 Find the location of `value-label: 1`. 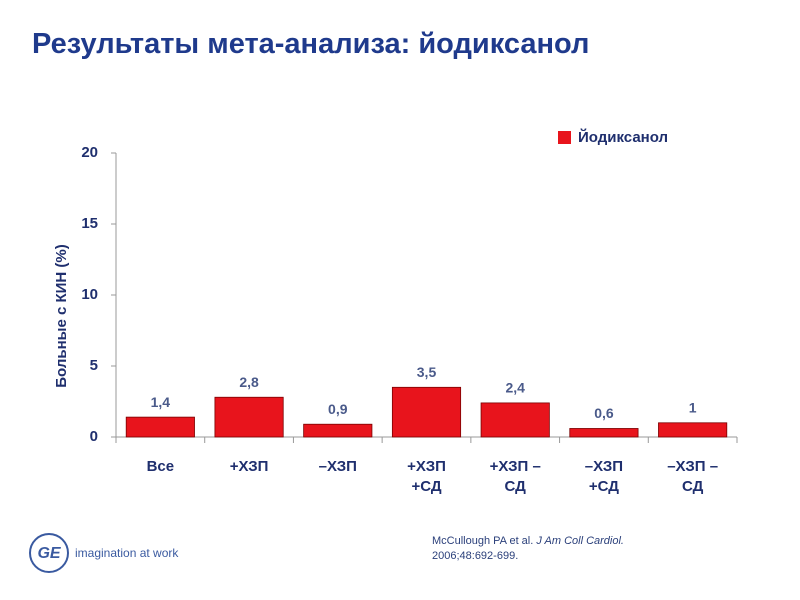

value-label: 1 is located at coordinates (693, 408).